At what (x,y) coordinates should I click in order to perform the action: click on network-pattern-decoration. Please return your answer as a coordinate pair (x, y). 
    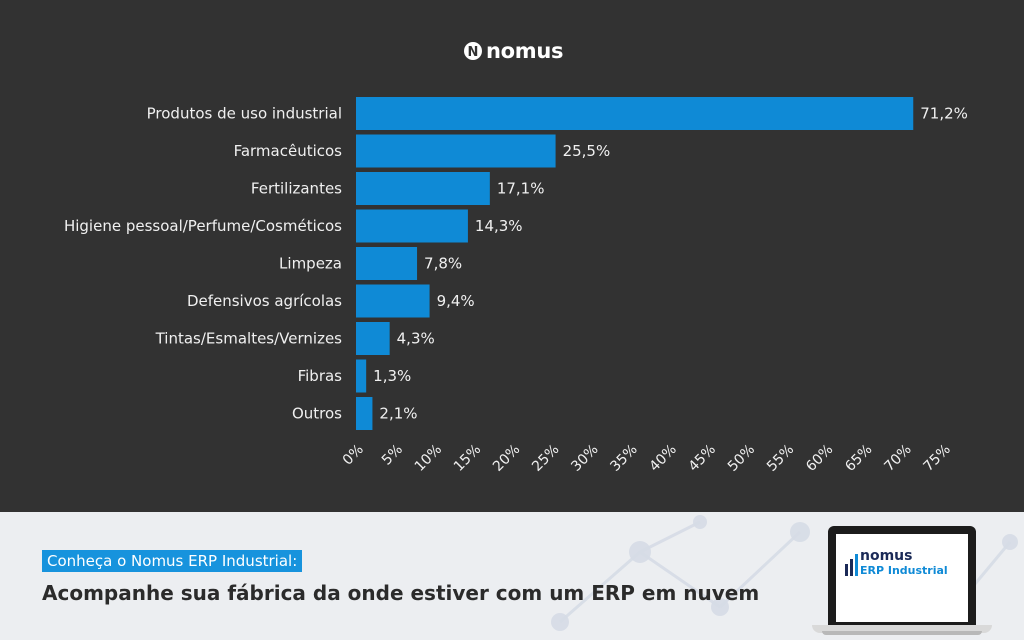
    Looking at the image, I should click on (784, 573).